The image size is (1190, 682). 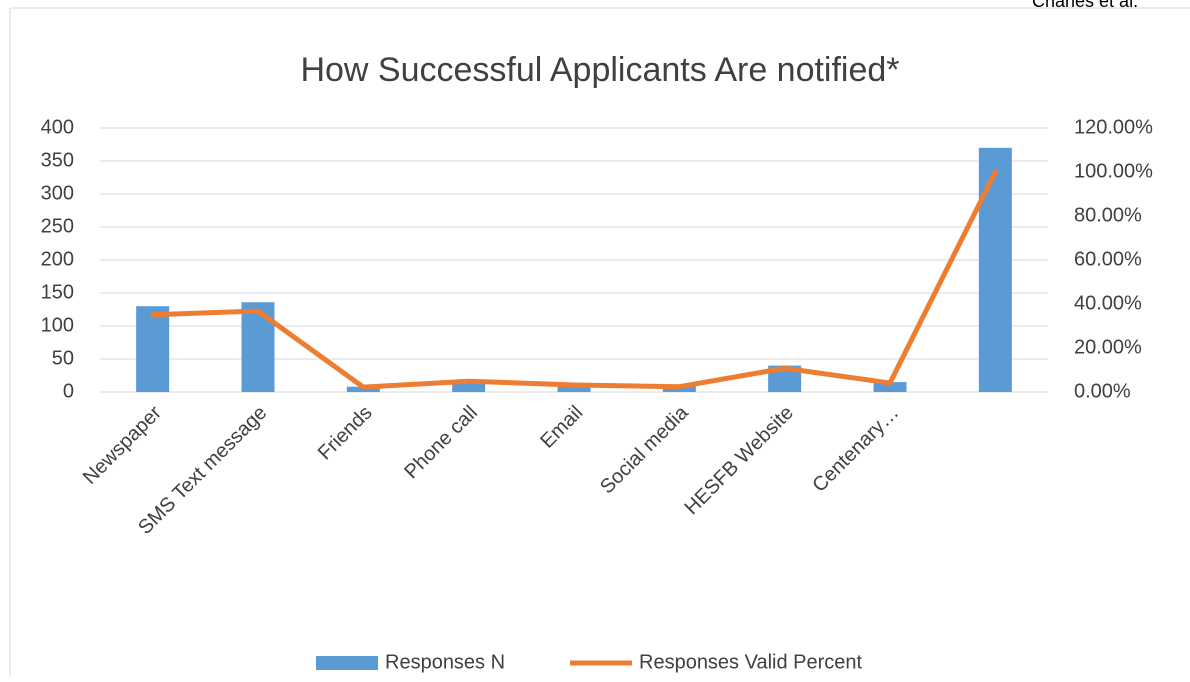 What do you see at coordinates (441, 443) in the screenshot?
I see `x-tick-label: Phone call` at bounding box center [441, 443].